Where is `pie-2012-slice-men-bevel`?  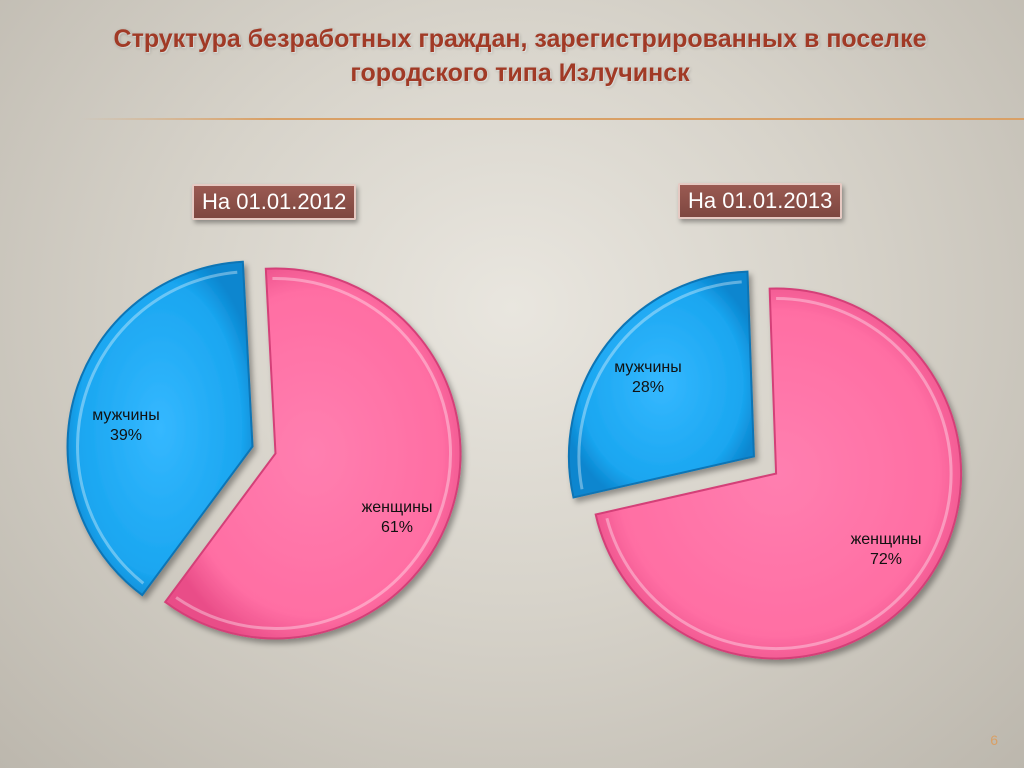
pie-2012-slice-men-bevel is located at coordinates (157, 427).